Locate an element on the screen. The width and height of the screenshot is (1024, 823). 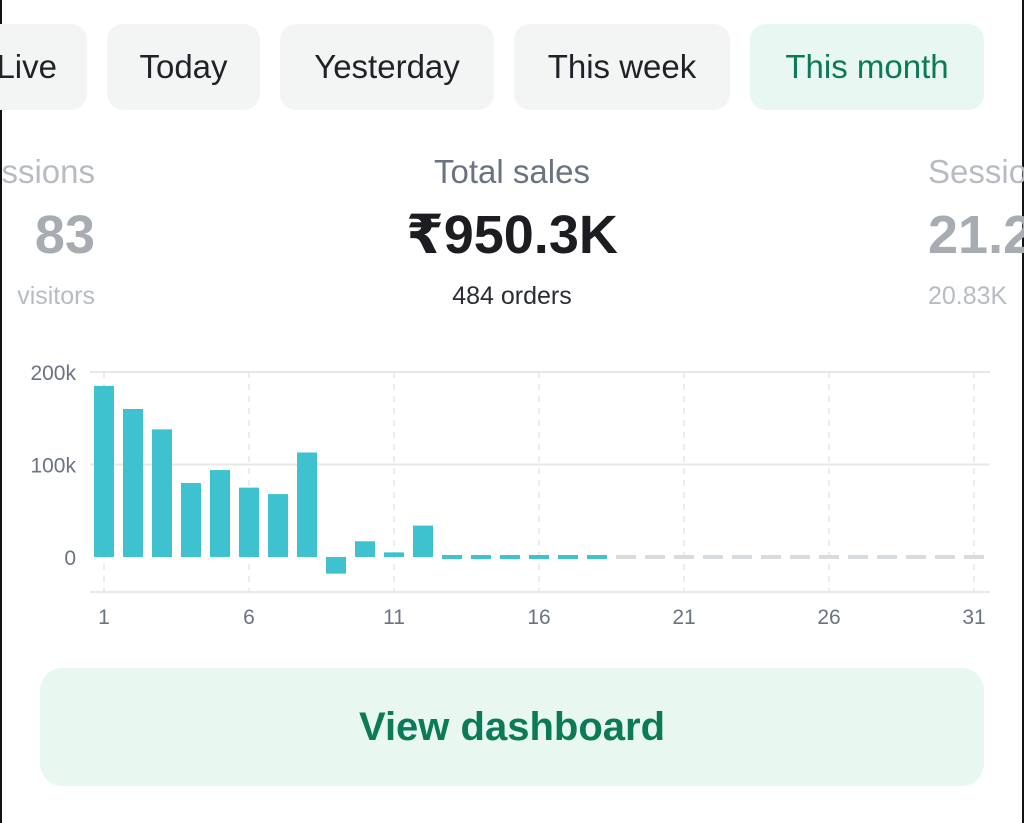
y-tick-label: 100k is located at coordinates (53, 466).